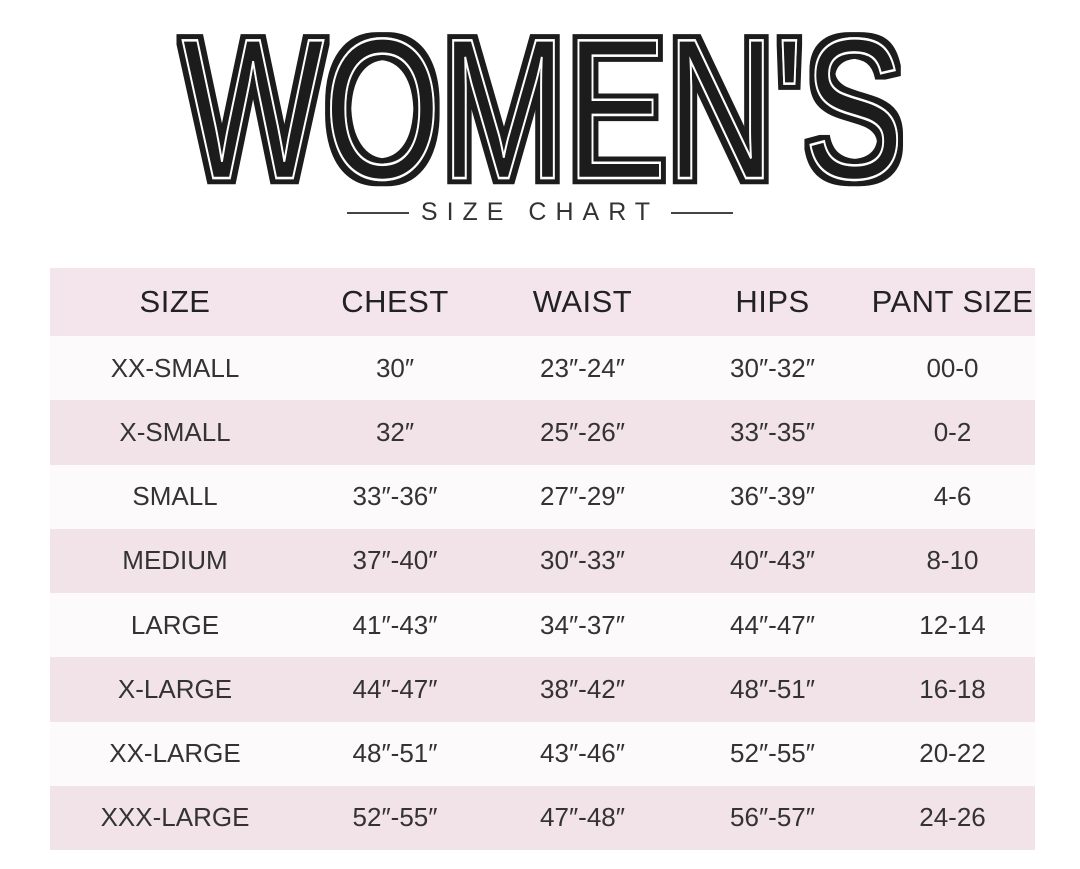 This screenshot has width=1080, height=869. What do you see at coordinates (395, 496) in the screenshot?
I see `cell-chest: 33″-36″` at bounding box center [395, 496].